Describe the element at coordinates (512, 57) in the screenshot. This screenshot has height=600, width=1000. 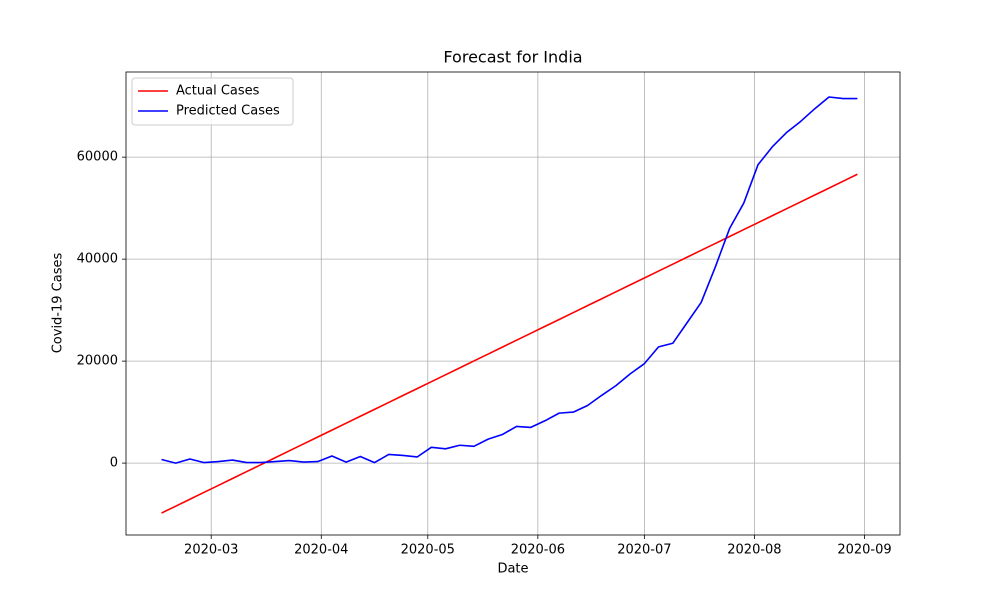
I see `chart-title: Forecast for India` at that location.